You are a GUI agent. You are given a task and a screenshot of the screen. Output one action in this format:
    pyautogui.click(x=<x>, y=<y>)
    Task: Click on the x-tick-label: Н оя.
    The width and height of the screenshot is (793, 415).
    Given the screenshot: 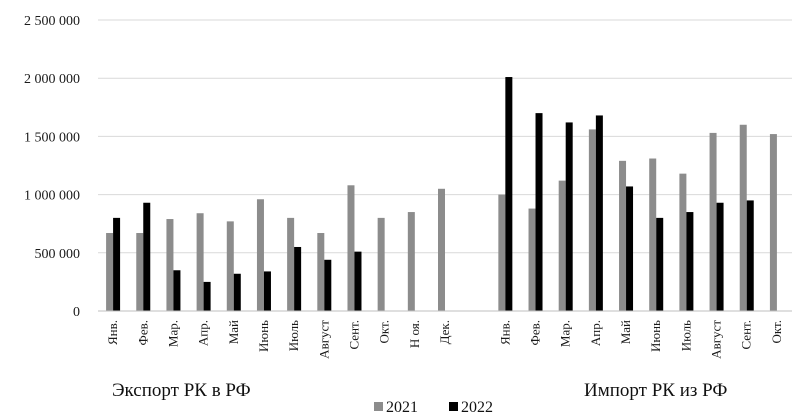 What is the action you would take?
    pyautogui.click(x=414, y=334)
    